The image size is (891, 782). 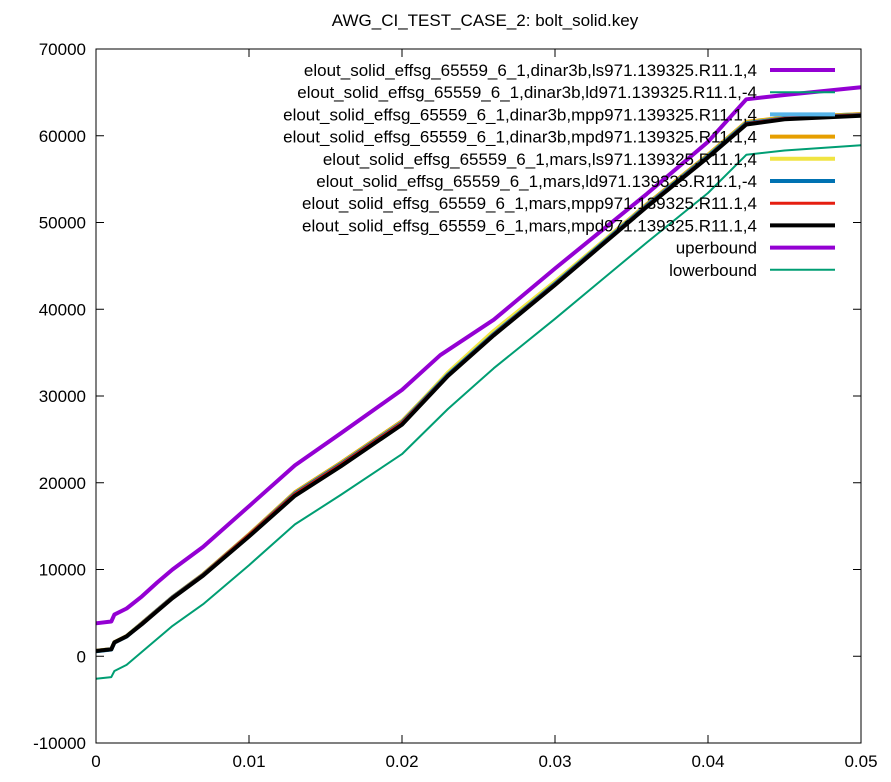 I want to click on y-tick-label: 10000, so click(x=62, y=570).